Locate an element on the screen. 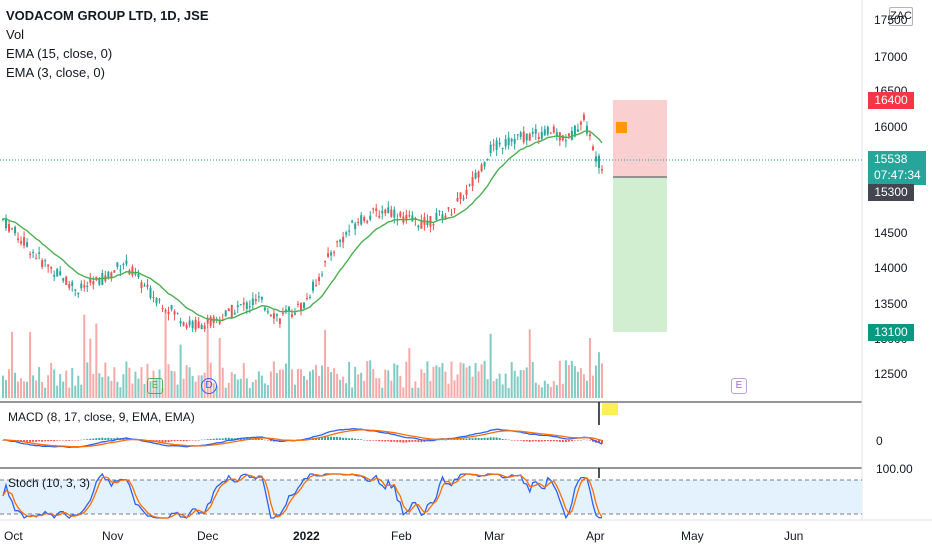  earnings-upcoming-badge: E is located at coordinates (739, 386).